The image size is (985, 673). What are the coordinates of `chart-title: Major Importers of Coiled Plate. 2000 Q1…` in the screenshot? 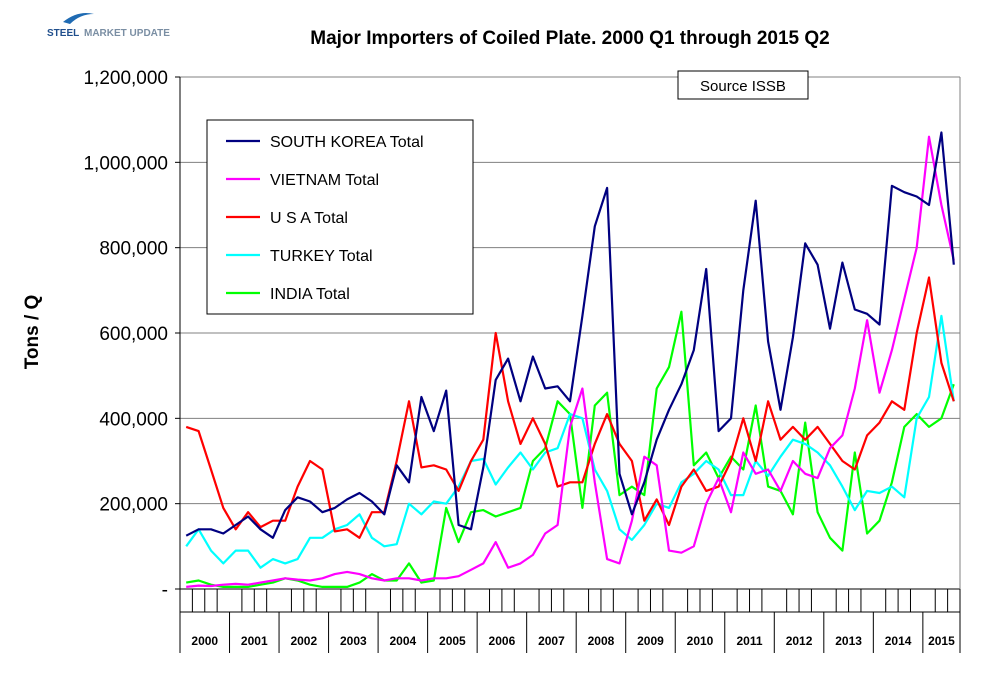 It's located at (569, 38).